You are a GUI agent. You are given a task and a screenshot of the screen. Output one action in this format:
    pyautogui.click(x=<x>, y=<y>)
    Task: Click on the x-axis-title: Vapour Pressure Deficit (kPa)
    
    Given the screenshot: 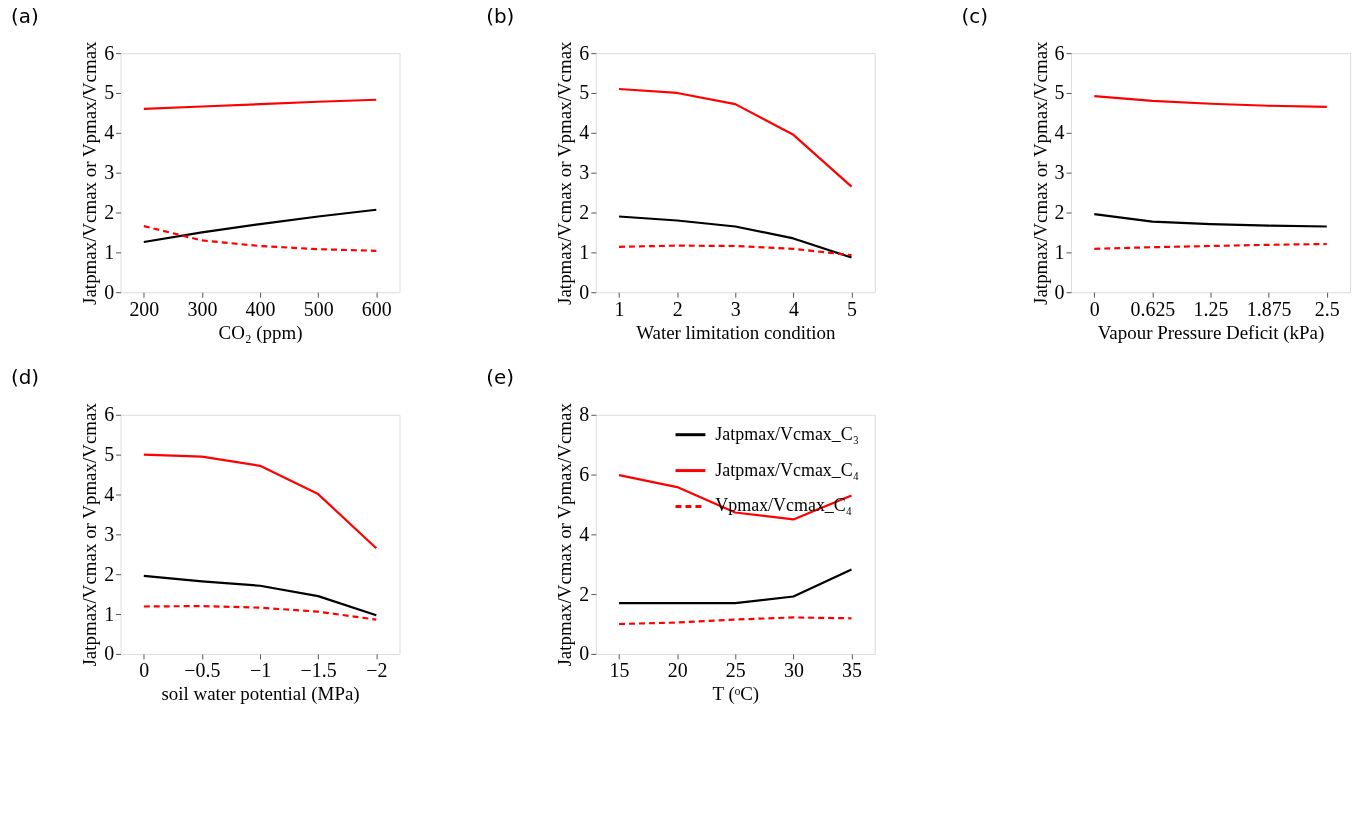 What is the action you would take?
    pyautogui.click(x=1211, y=332)
    